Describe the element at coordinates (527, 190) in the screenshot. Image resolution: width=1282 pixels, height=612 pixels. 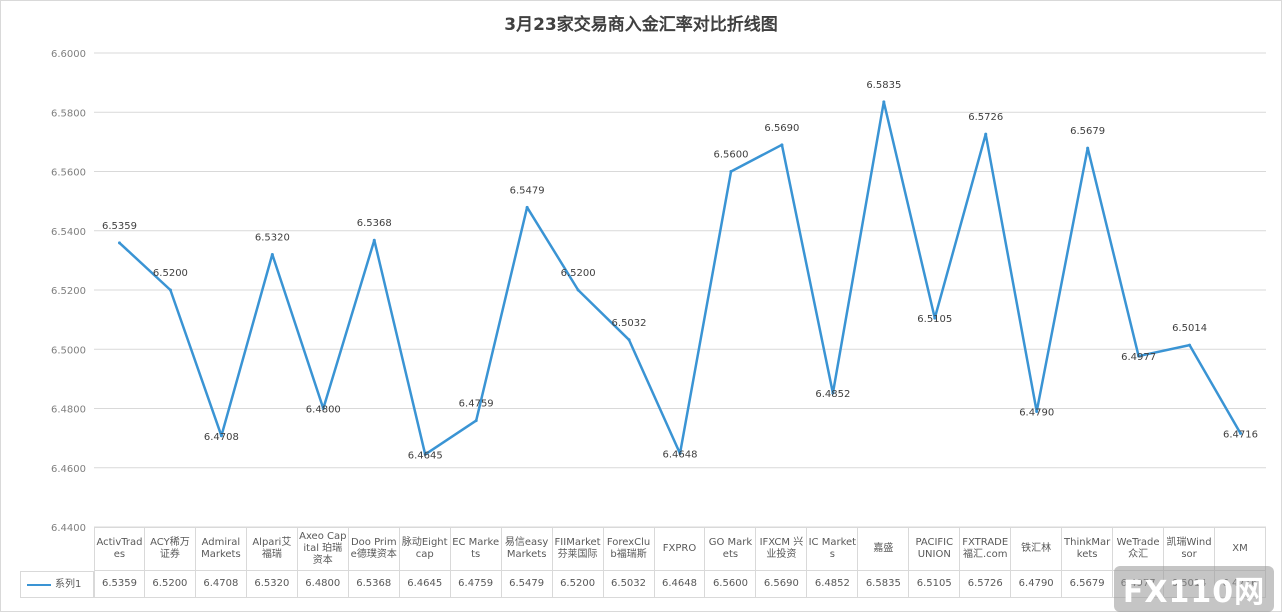
I see `data-label: 6.5479` at that location.